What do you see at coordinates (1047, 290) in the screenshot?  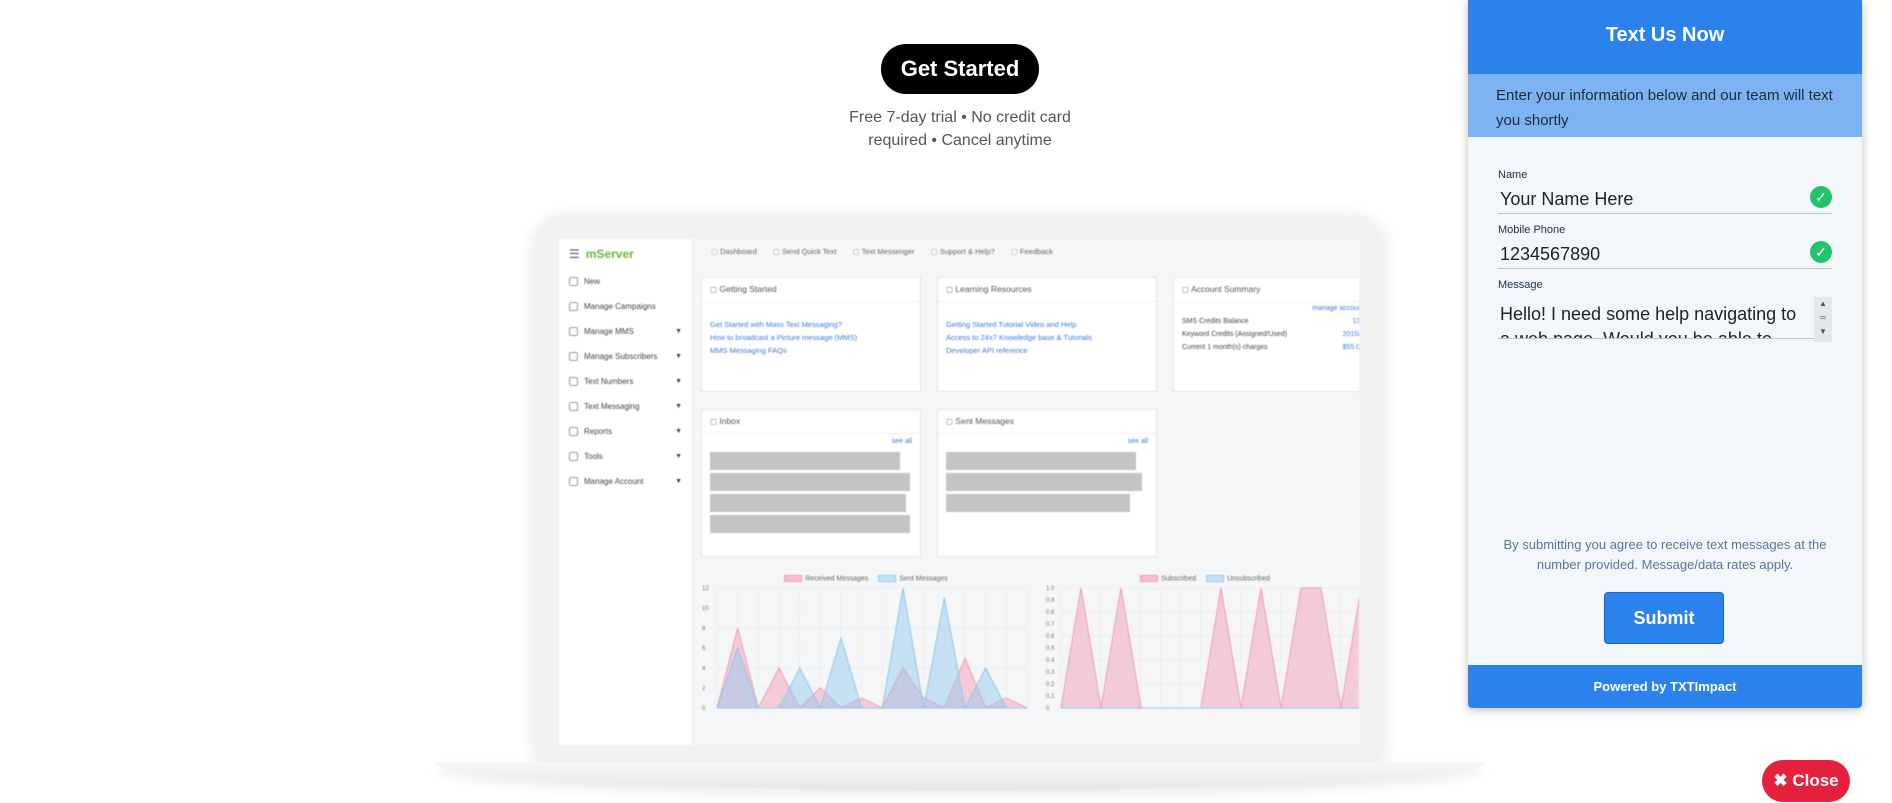 I see `learning-resources-title: Learning Resources` at bounding box center [1047, 290].